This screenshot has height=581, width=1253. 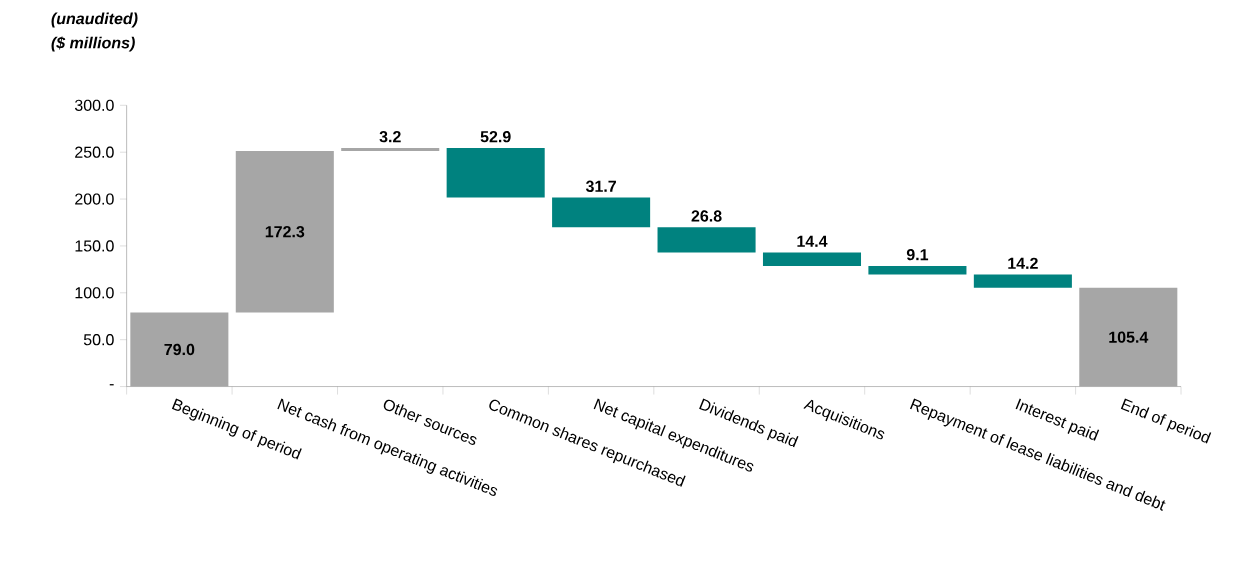 What do you see at coordinates (98, 339) in the screenshot?
I see `y-tick-label: 50.0` at bounding box center [98, 339].